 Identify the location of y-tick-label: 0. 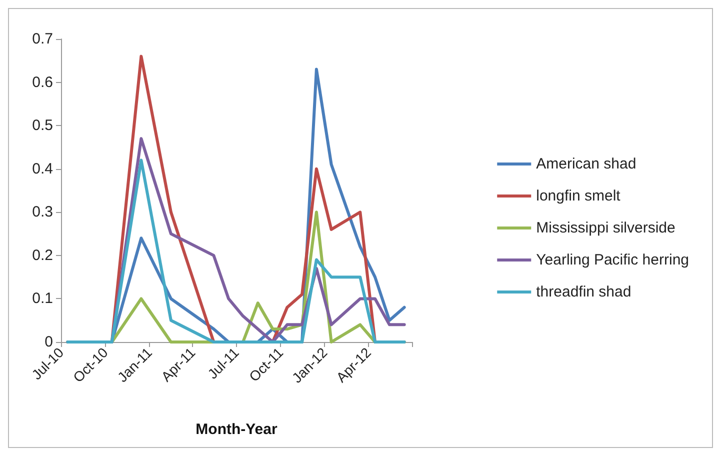
(48, 342).